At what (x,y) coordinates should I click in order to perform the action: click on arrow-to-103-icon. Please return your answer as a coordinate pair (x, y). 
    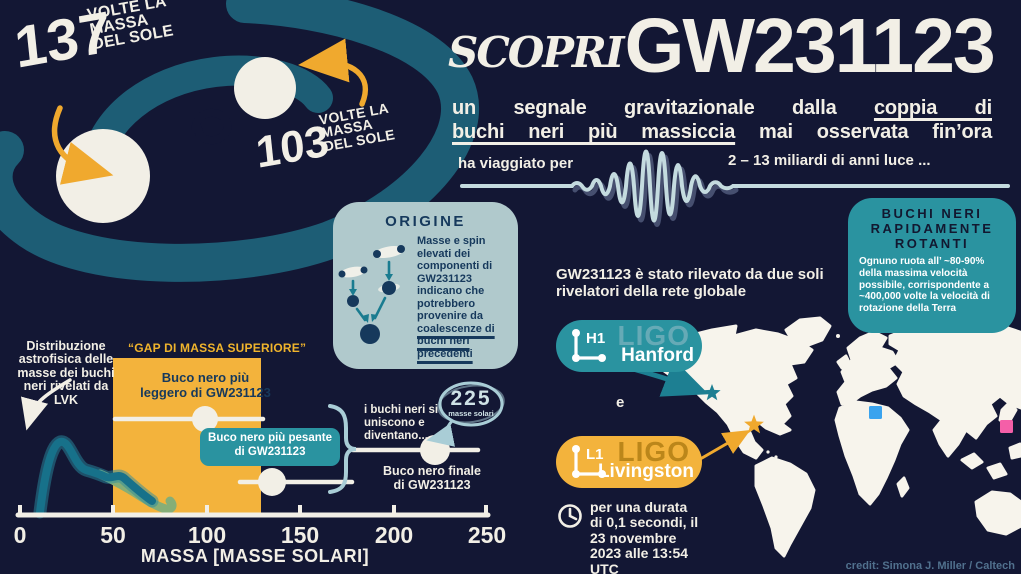
    Looking at the image, I should click on (333, 72).